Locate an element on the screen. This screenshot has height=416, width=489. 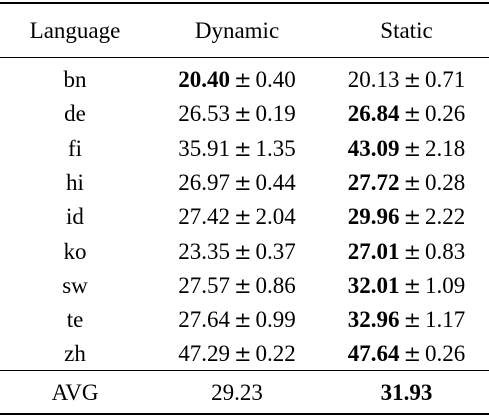
cell-static-std: 0.71 is located at coordinates (445, 79).